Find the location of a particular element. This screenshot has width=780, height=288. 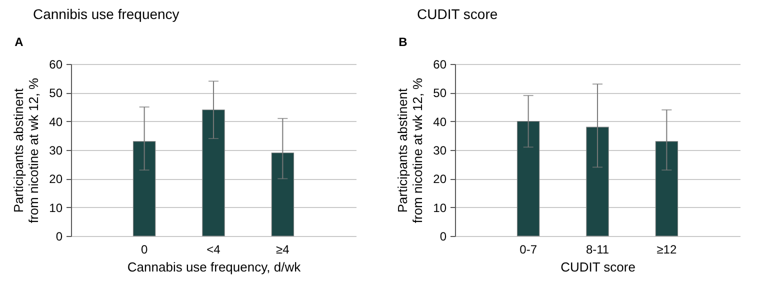

text: B is located at coordinates (403, 42).